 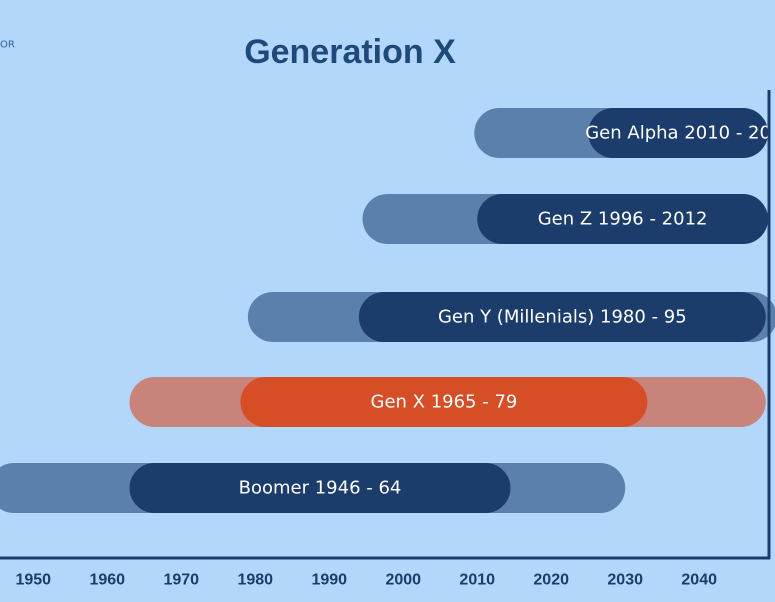 What do you see at coordinates (366, 580) in the screenshot?
I see `ticks: 1950 1960 1970 1980 1990 2000 2010 2020 2030 2040` at bounding box center [366, 580].